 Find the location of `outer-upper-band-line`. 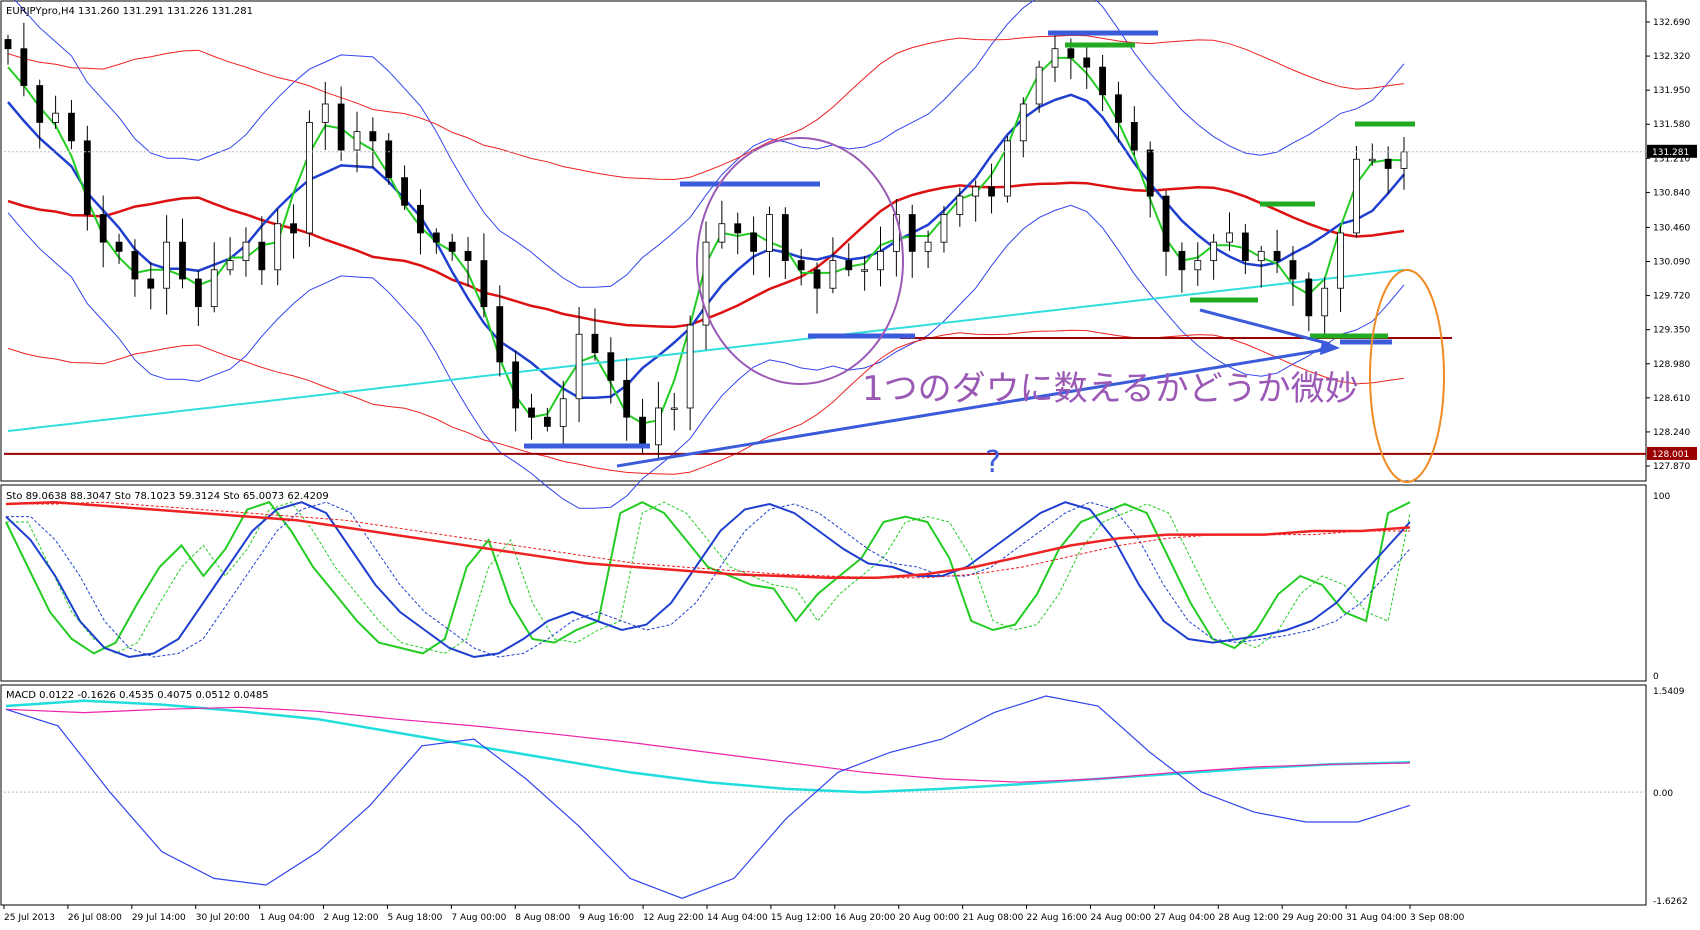

outer-upper-band-line is located at coordinates (706, 107).